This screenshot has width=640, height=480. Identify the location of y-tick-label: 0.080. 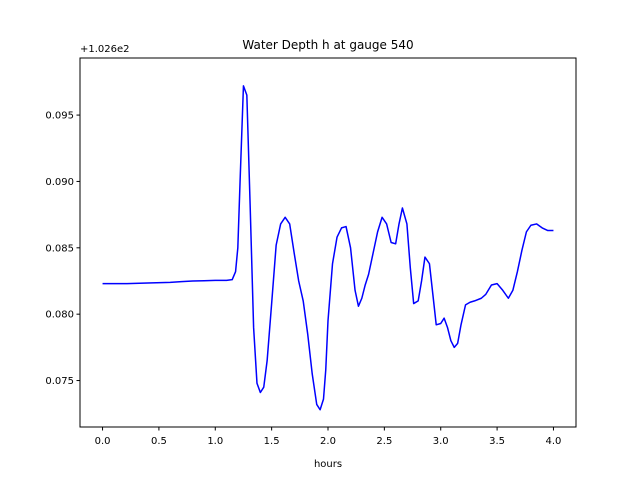
(59, 315).